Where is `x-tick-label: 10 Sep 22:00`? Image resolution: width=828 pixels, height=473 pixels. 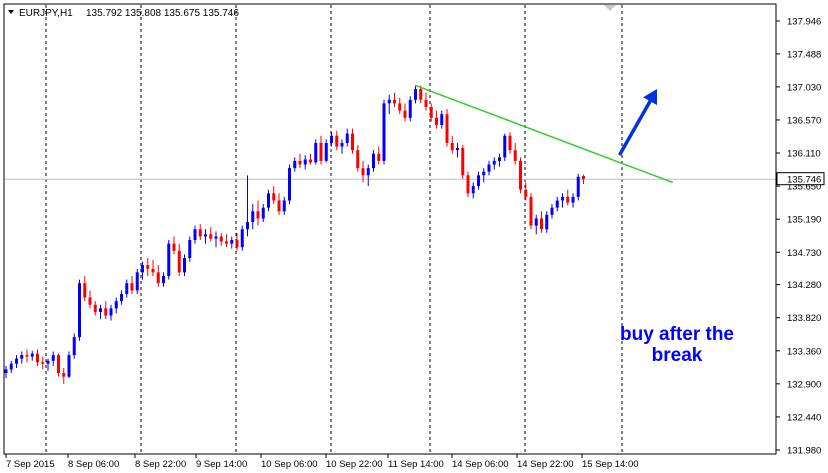
x-tick-label: 10 Sep 22:00 is located at coordinates (354, 464).